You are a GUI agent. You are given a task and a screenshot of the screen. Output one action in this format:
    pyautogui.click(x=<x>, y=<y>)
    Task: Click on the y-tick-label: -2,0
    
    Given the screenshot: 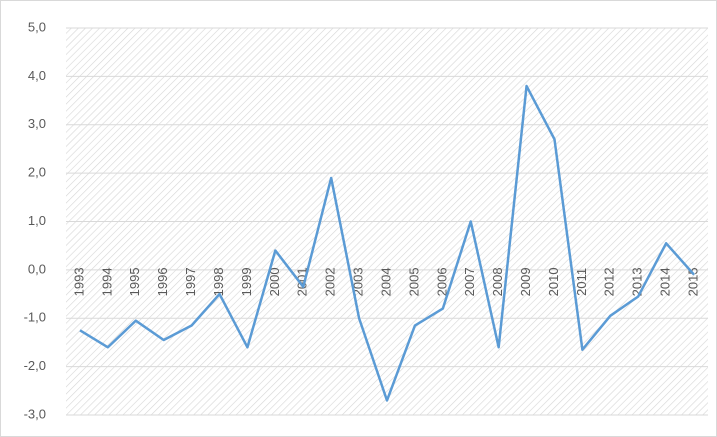 What is the action you would take?
    pyautogui.click(x=35, y=365)
    